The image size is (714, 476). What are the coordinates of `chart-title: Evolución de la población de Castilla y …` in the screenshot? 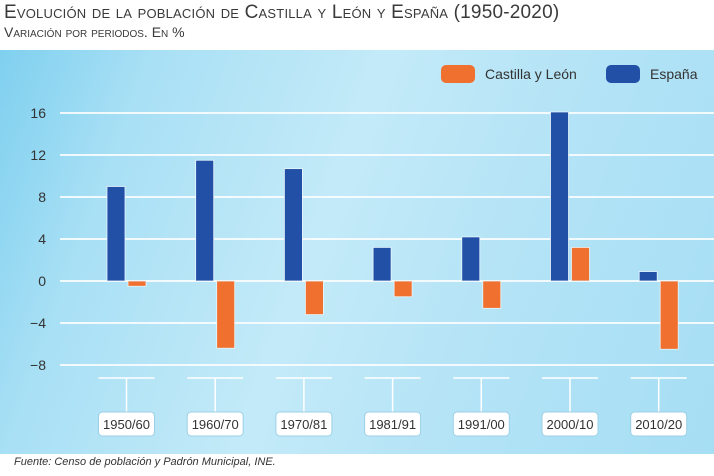 It's located at (282, 12).